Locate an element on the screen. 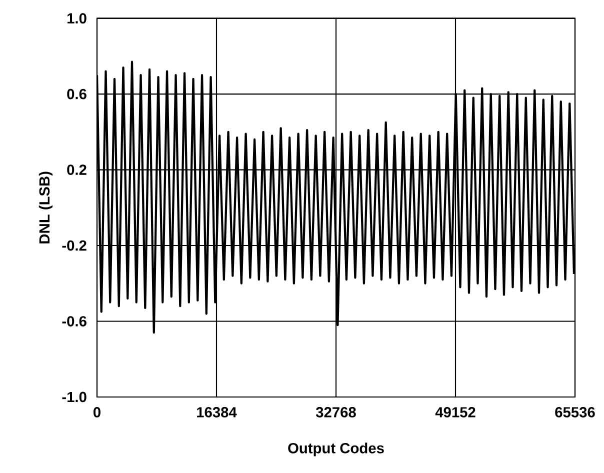 This screenshot has width=604, height=473. y-axis-title: DNL (LSB) is located at coordinates (45, 208).